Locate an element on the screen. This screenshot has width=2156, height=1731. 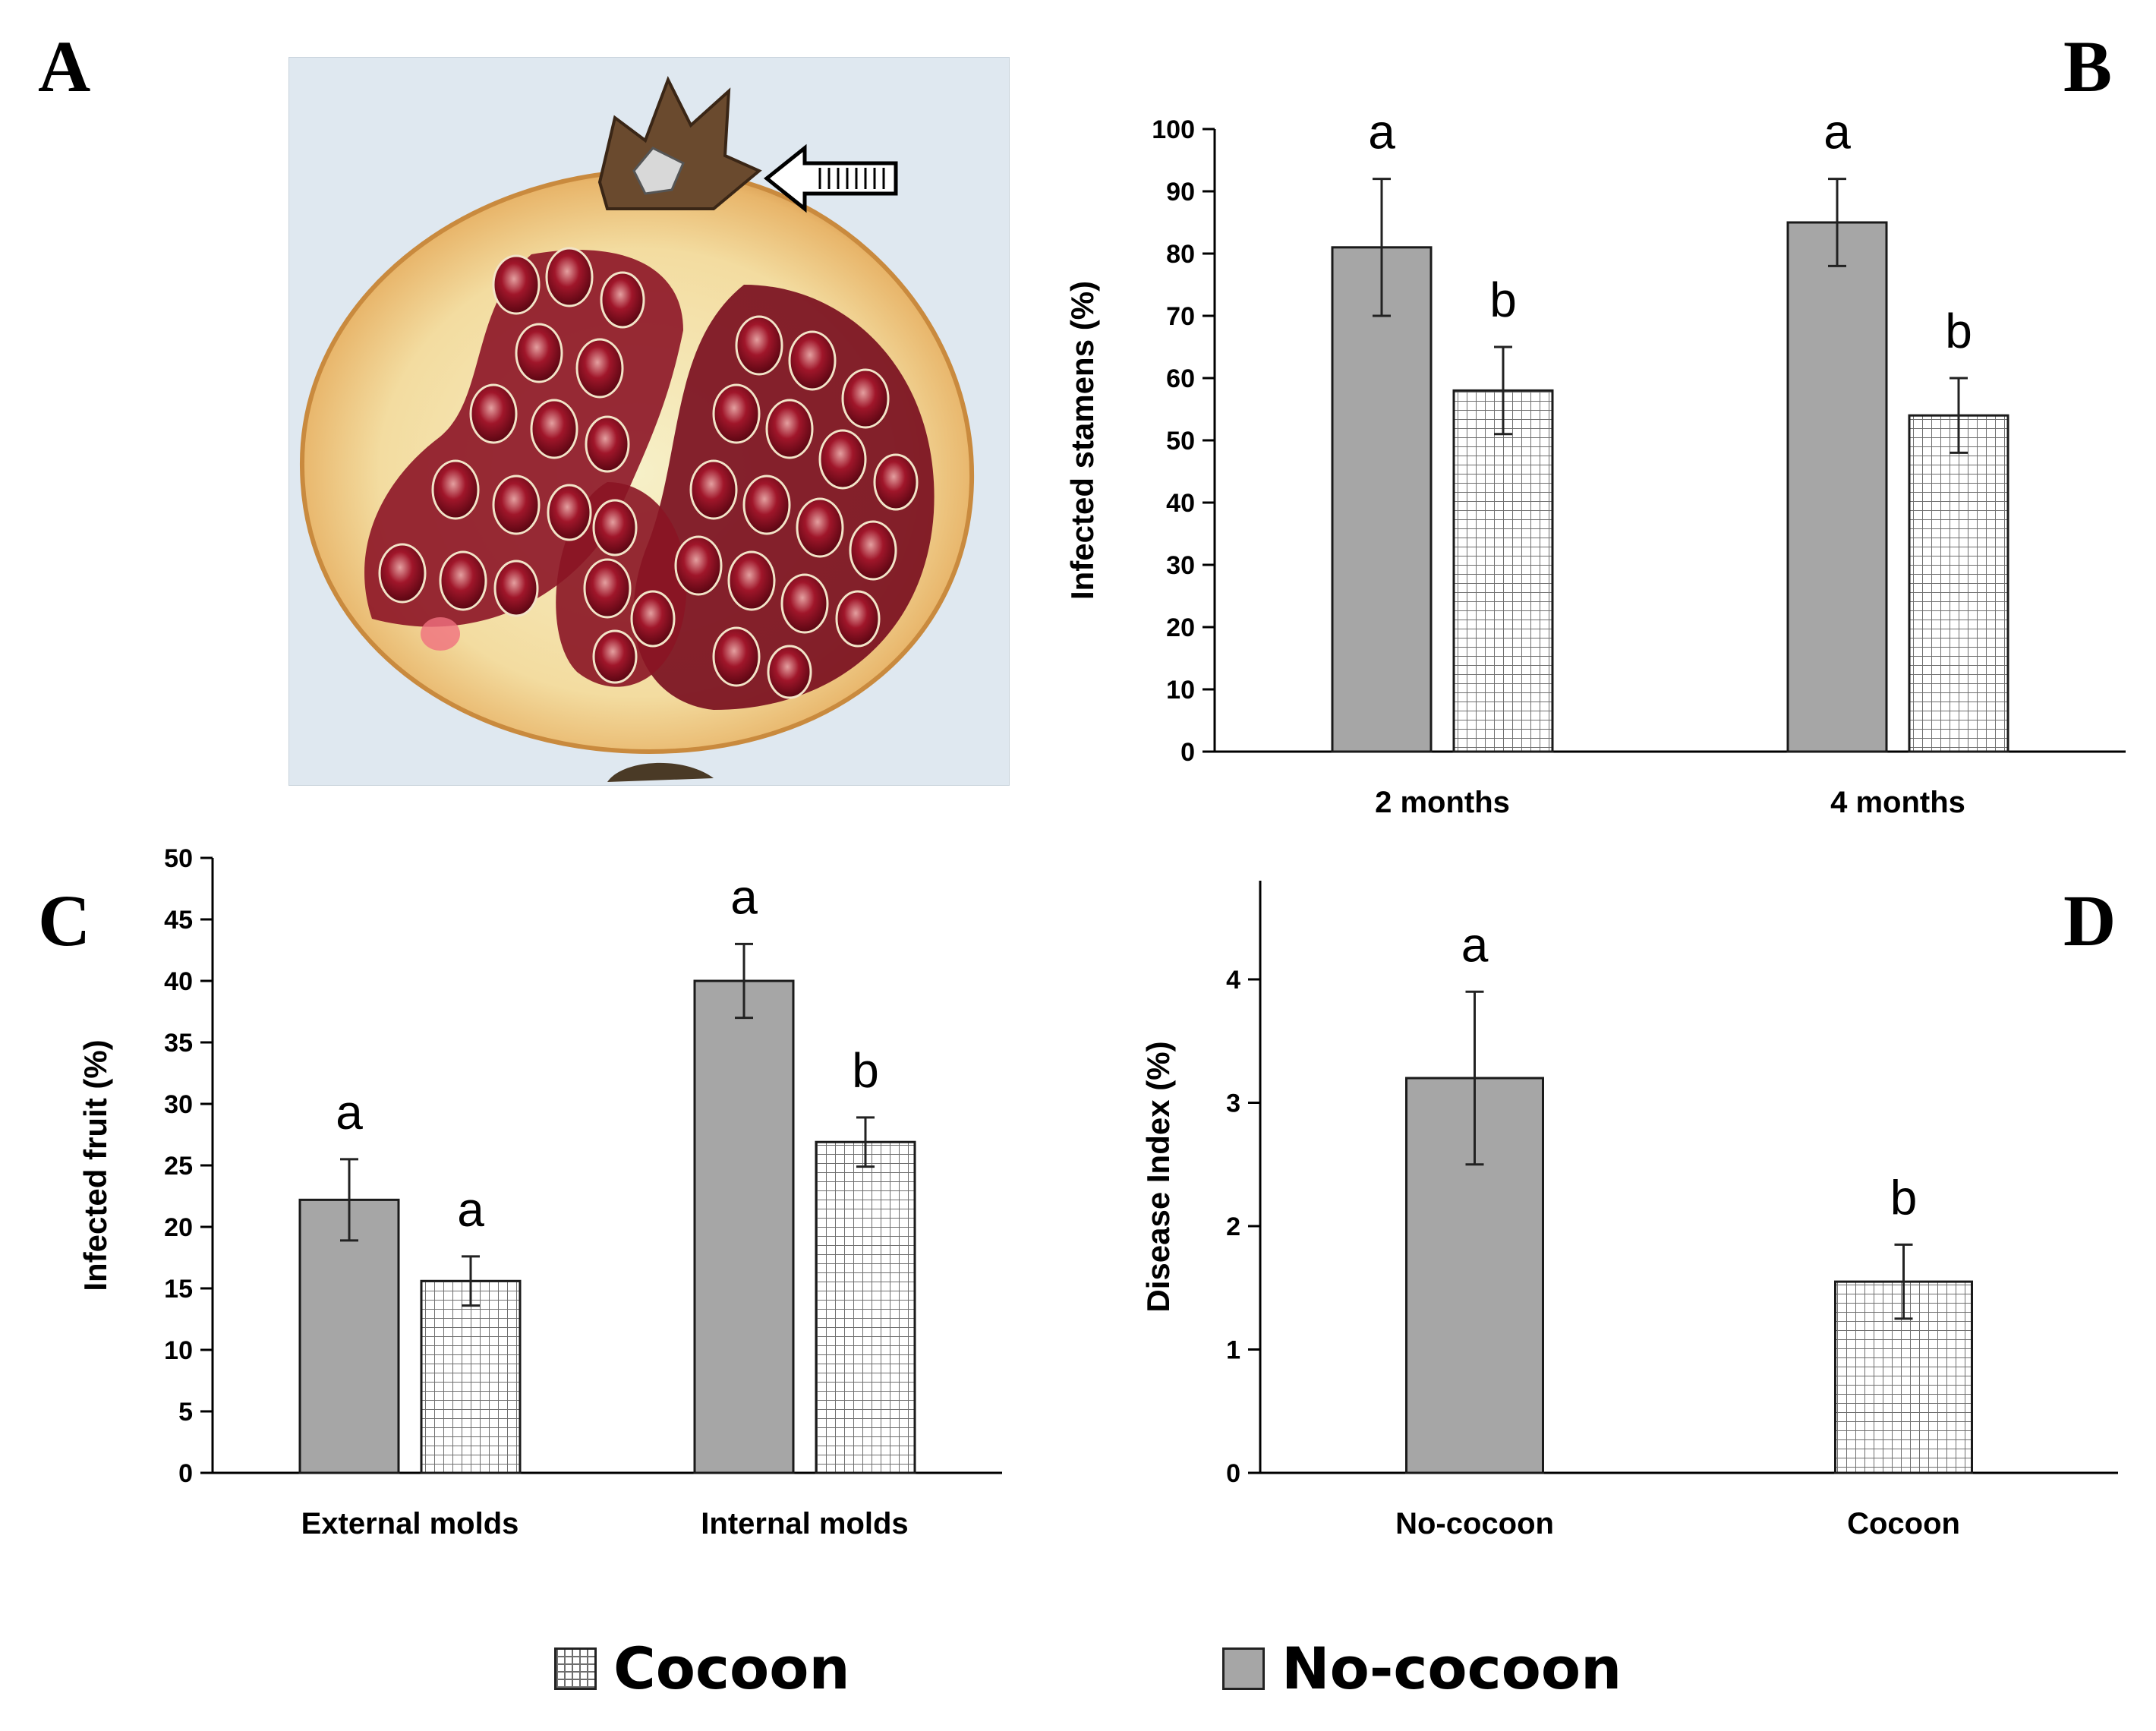
chart-b-y-tick-label: 90 is located at coordinates (1180, 192).